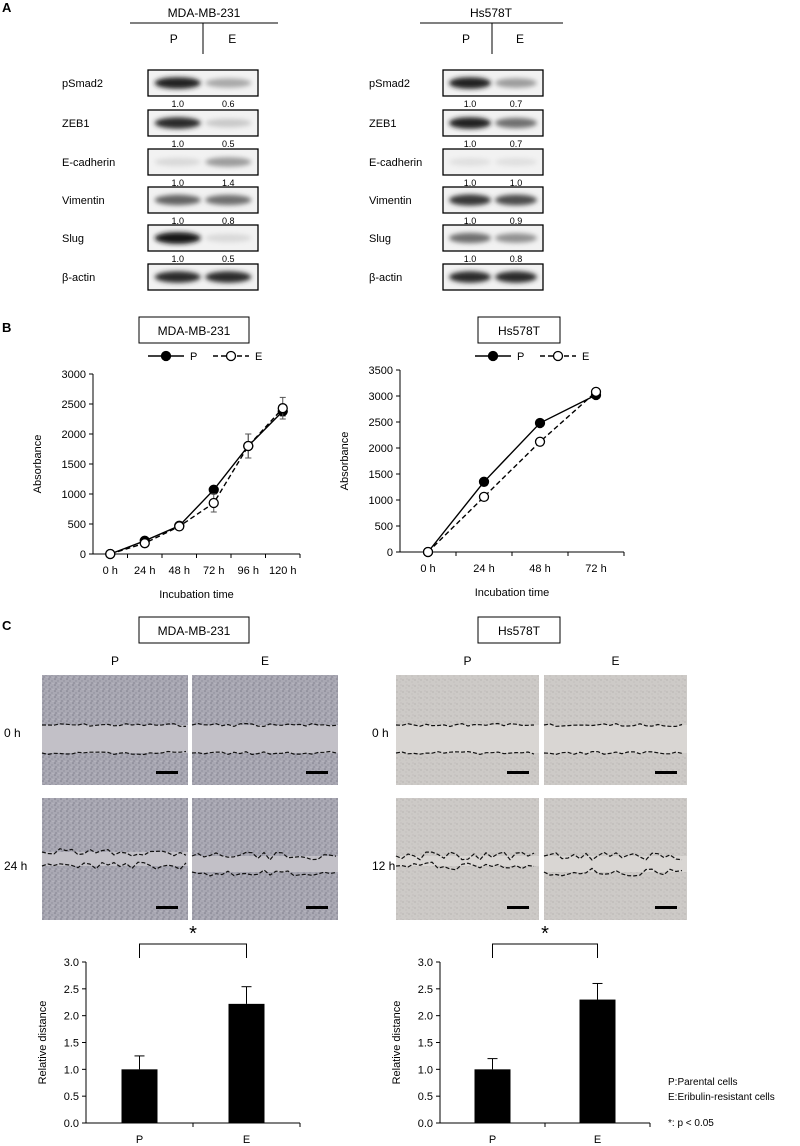 The width and height of the screenshot is (800, 1146). I want to click on y-axis-title: Relative distance, so click(397, 1043).